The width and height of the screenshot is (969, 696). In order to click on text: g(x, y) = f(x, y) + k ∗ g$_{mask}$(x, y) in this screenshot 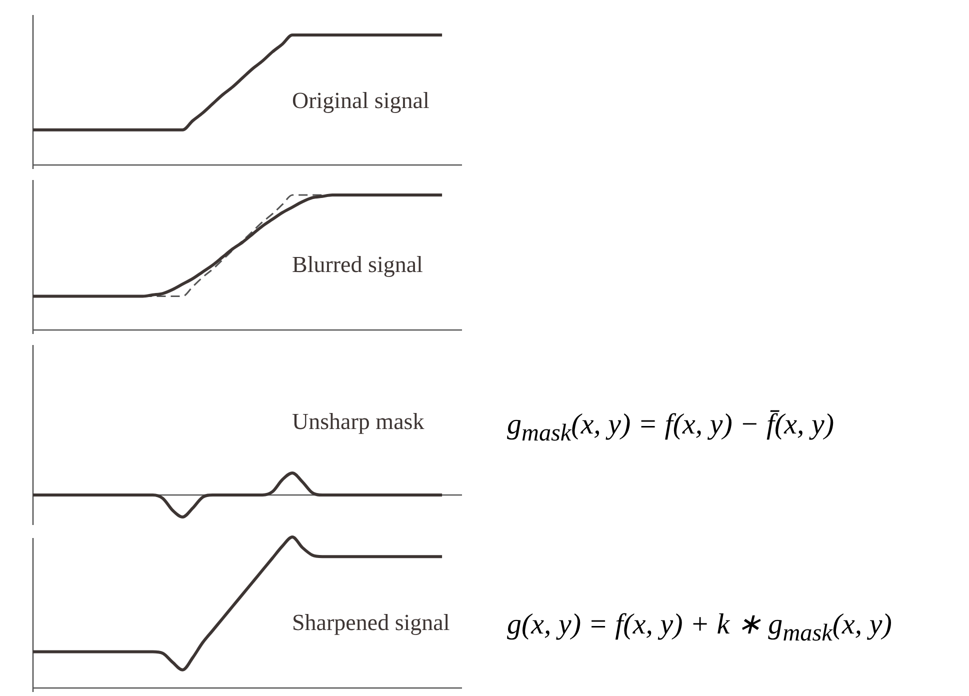, I will do `click(699, 628)`.